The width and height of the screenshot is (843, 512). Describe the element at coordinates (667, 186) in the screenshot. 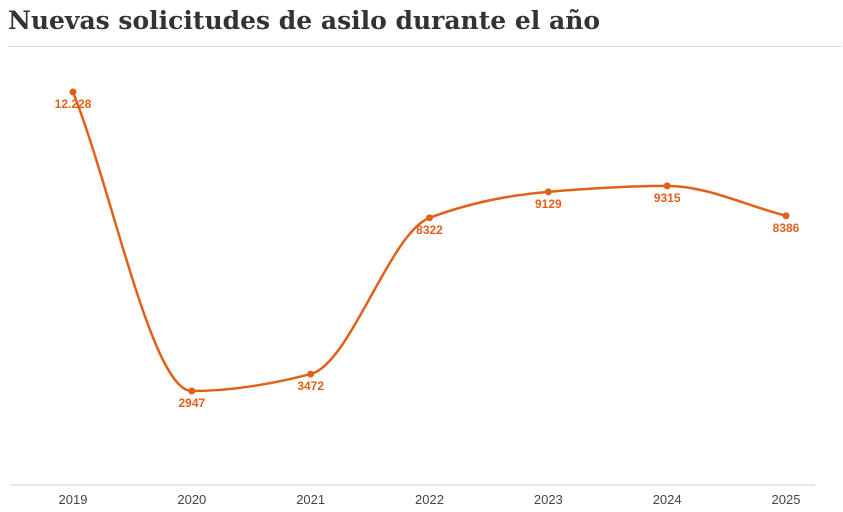

I see `data-point-2024` at that location.